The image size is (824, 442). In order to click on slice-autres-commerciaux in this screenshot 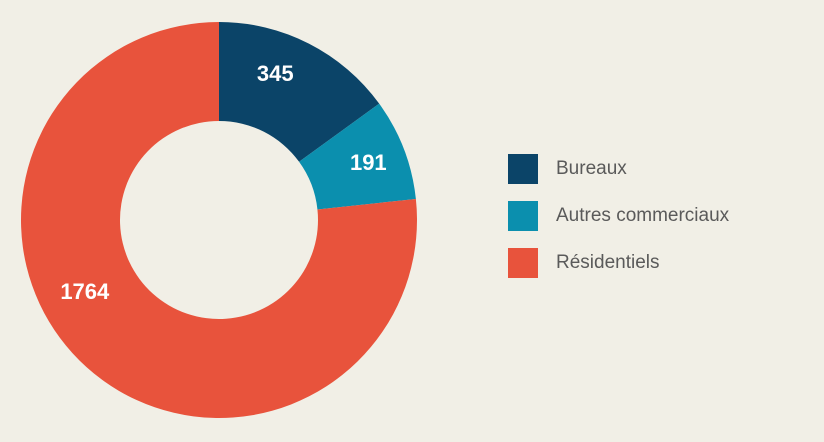, I will do `click(357, 156)`.